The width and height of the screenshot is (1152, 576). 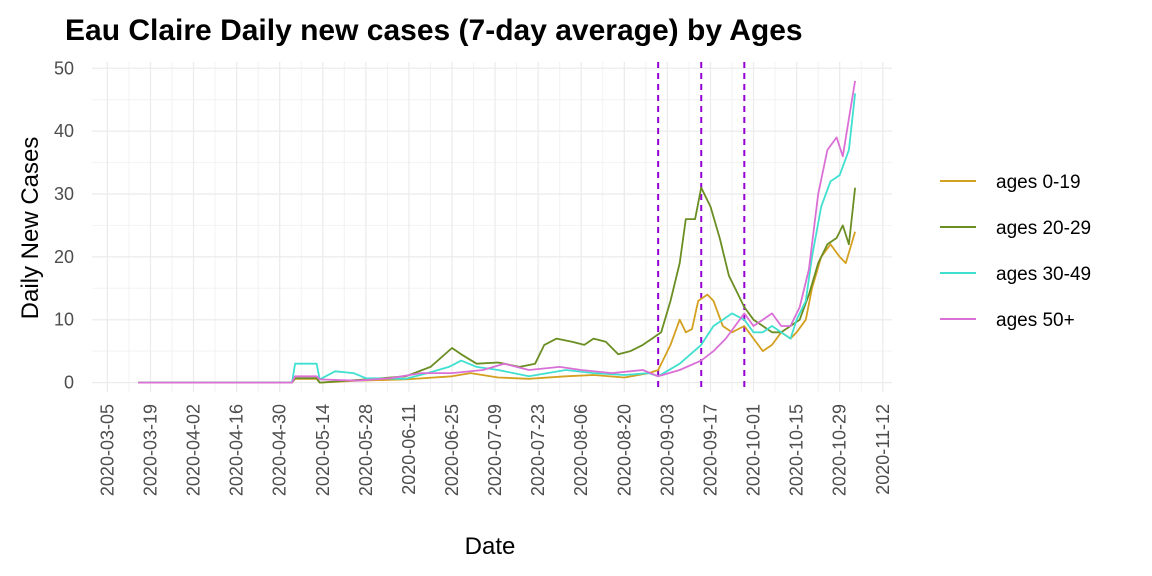 I want to click on y-axis-title: Daily New Cases, so click(x=30, y=228).